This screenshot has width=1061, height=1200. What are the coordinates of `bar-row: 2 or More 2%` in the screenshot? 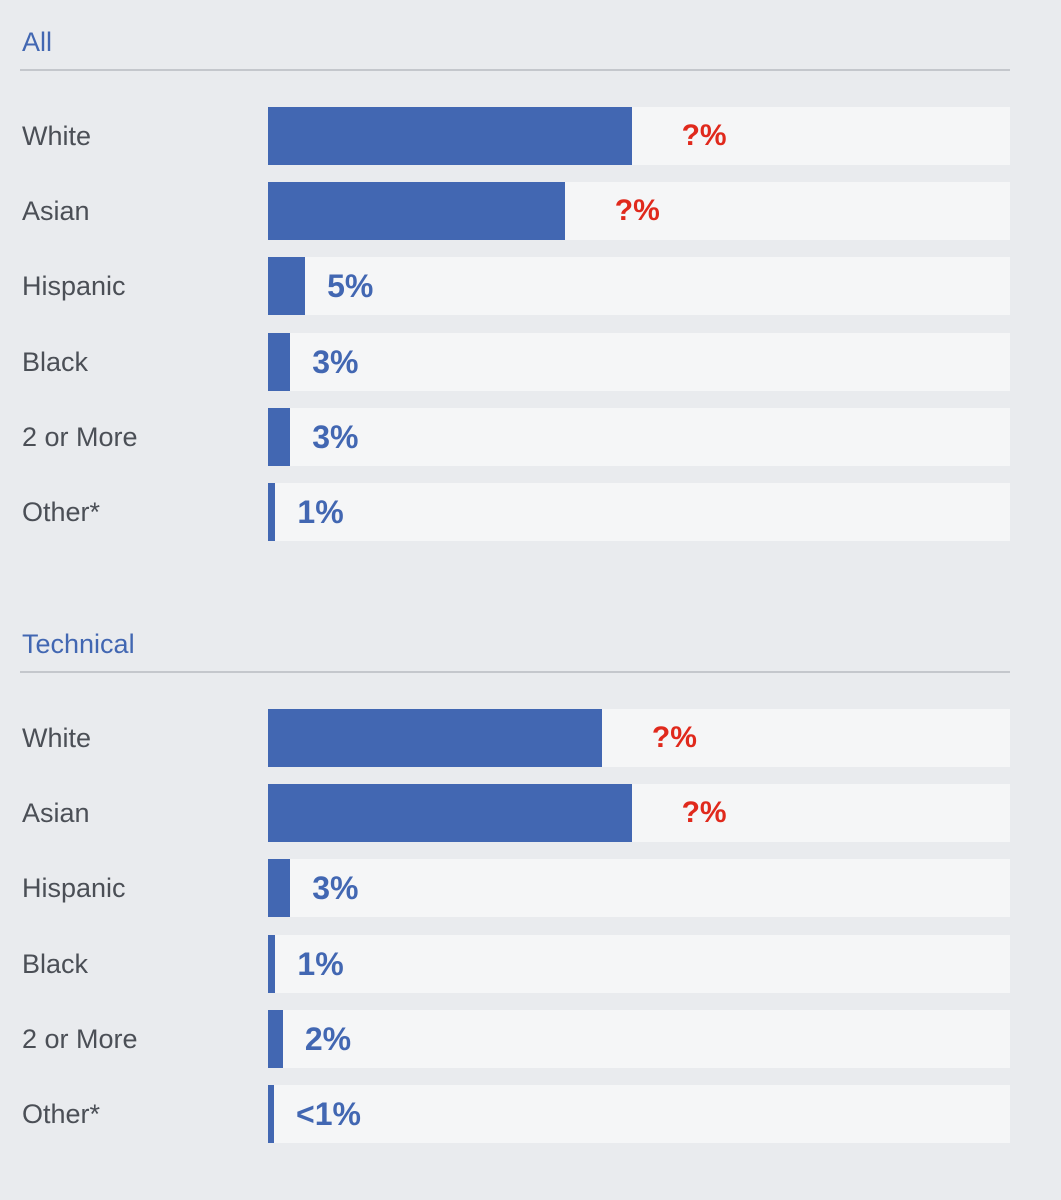 It's located at (530, 1039).